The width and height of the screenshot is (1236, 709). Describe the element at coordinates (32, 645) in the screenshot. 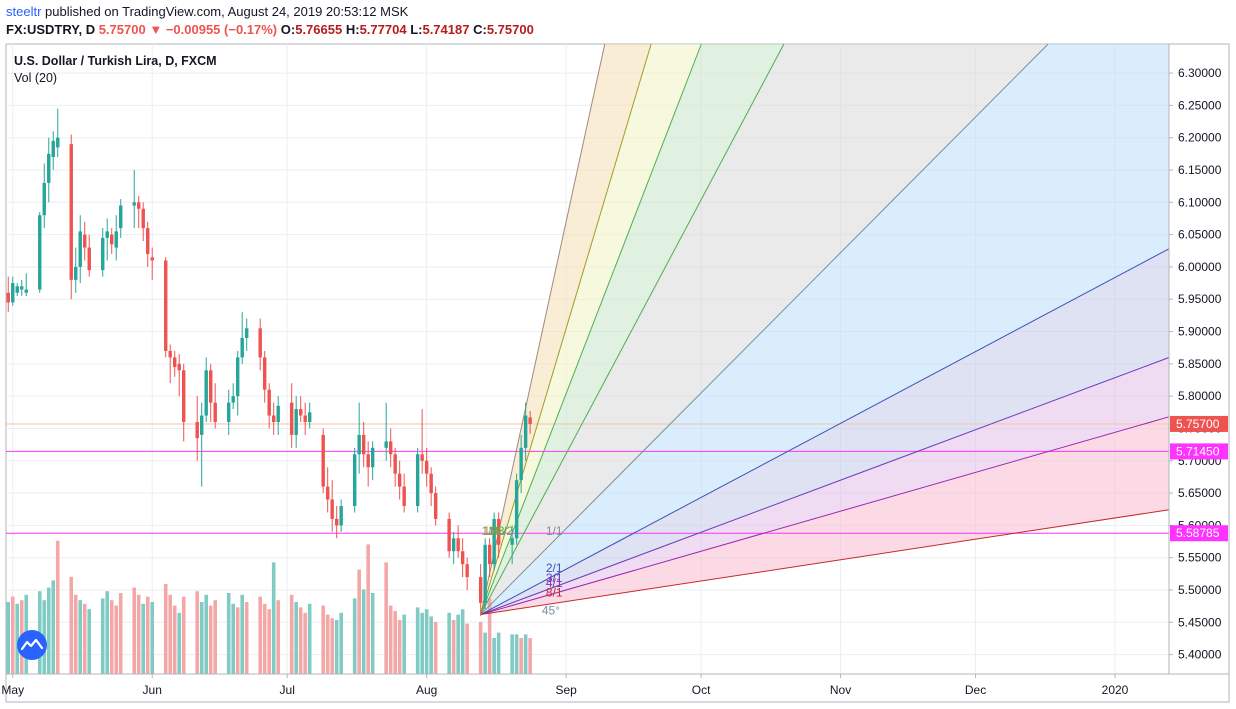

I see `tradingview-logo` at that location.